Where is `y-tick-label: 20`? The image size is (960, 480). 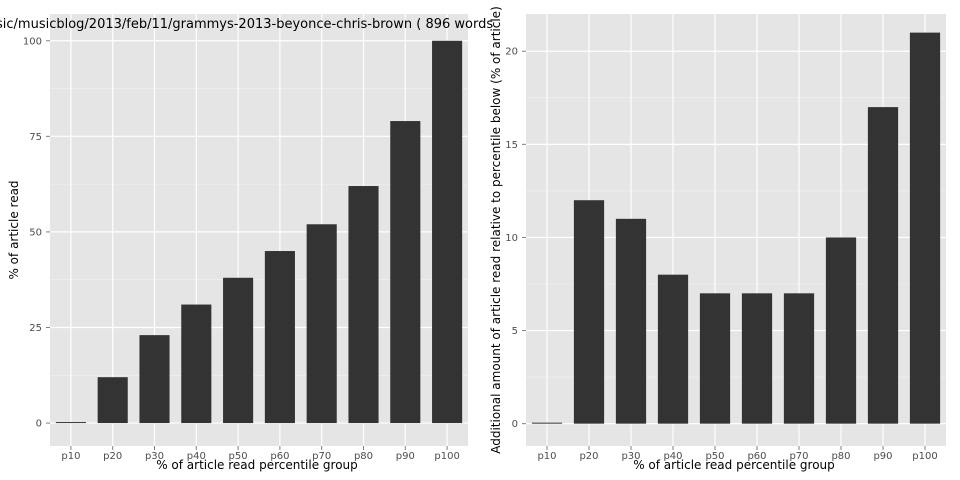
y-tick-label: 20 is located at coordinates (511, 52).